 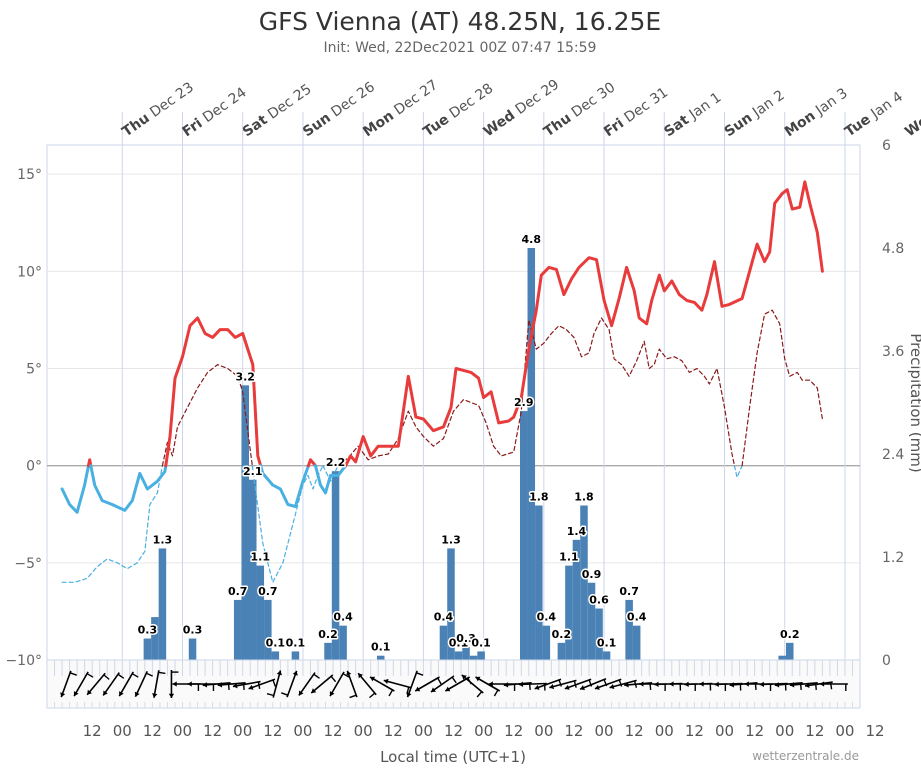 I want to click on y-tick-left: 15°, so click(x=29, y=175).